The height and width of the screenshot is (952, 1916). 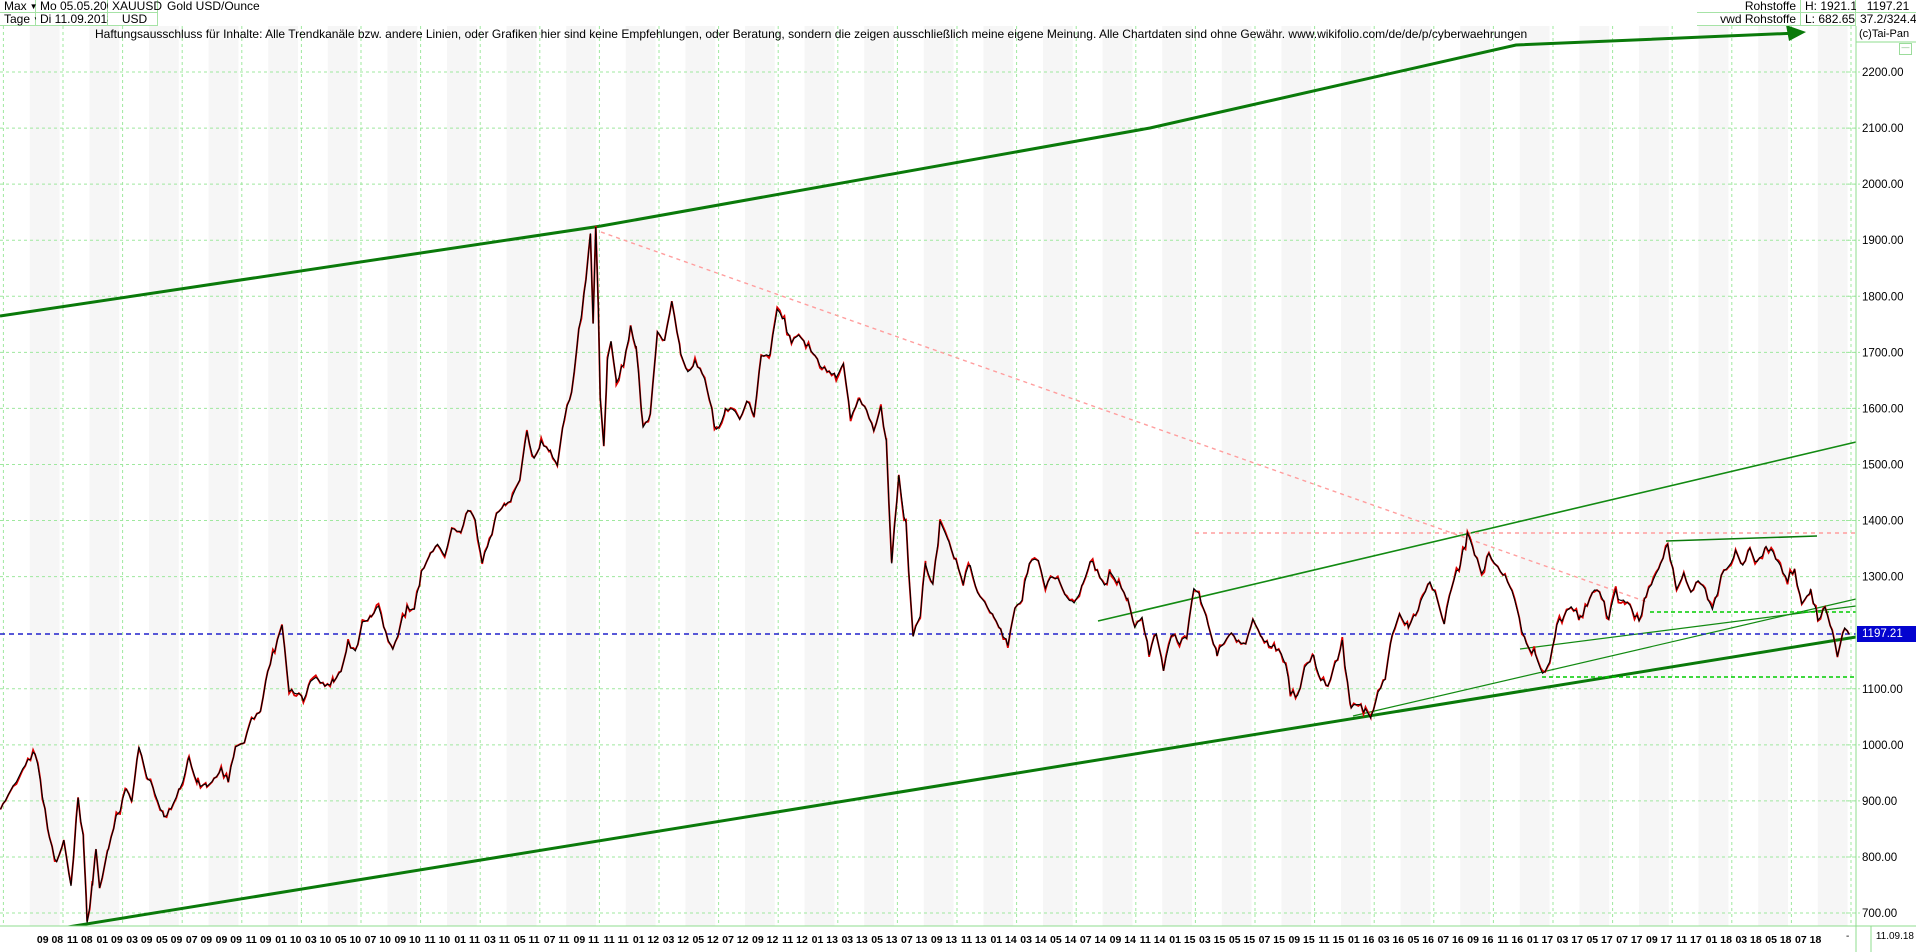 I want to click on x-tick-label: 05 16, so click(x=1421, y=940).